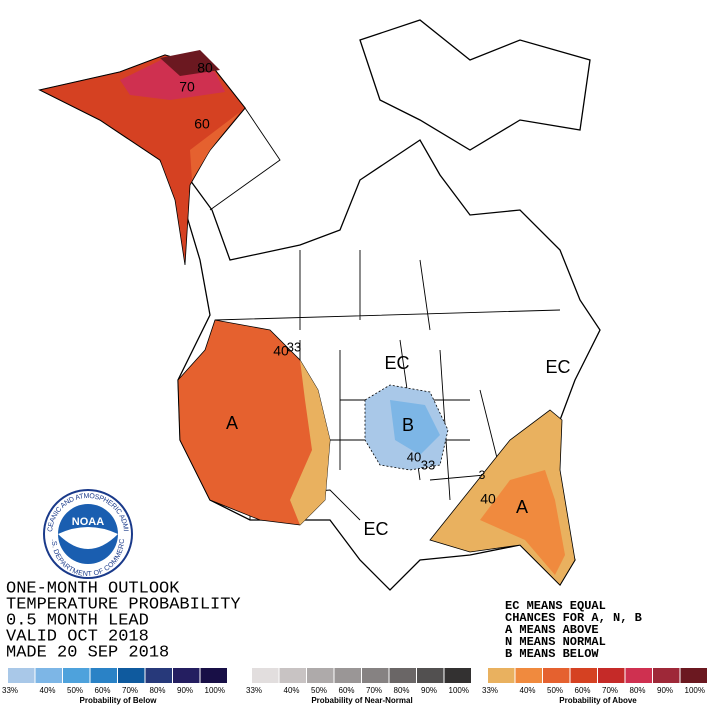 The image size is (719, 712). I want to click on legend-note: N MEANS NORMAL, so click(555, 642).